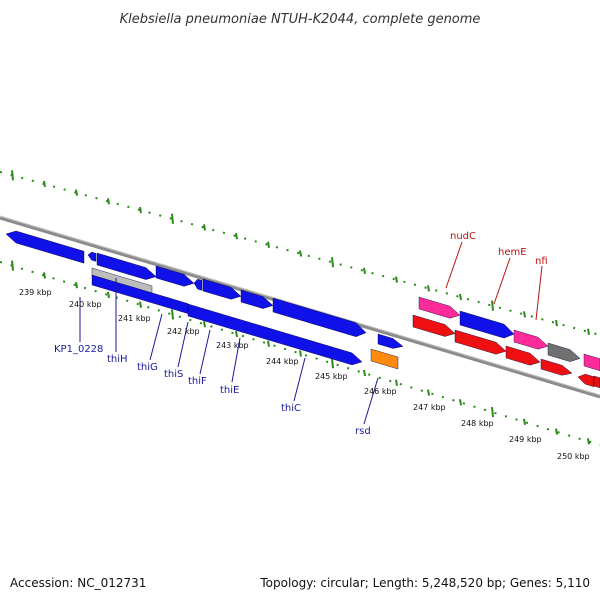  Describe the element at coordinates (541, 261) in the screenshot. I see `gene-label-nfi: nfi` at that location.